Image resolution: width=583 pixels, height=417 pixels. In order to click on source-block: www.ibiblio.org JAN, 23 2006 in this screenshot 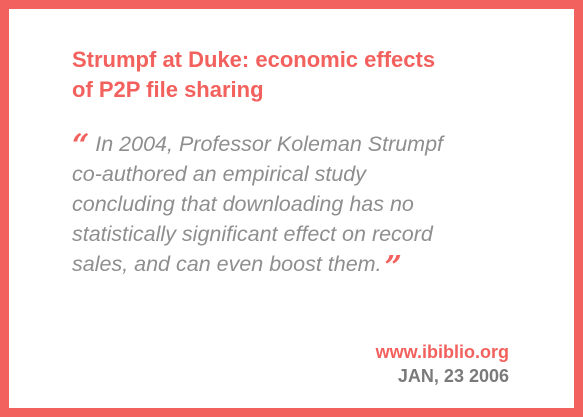, I will do `click(442, 364)`.